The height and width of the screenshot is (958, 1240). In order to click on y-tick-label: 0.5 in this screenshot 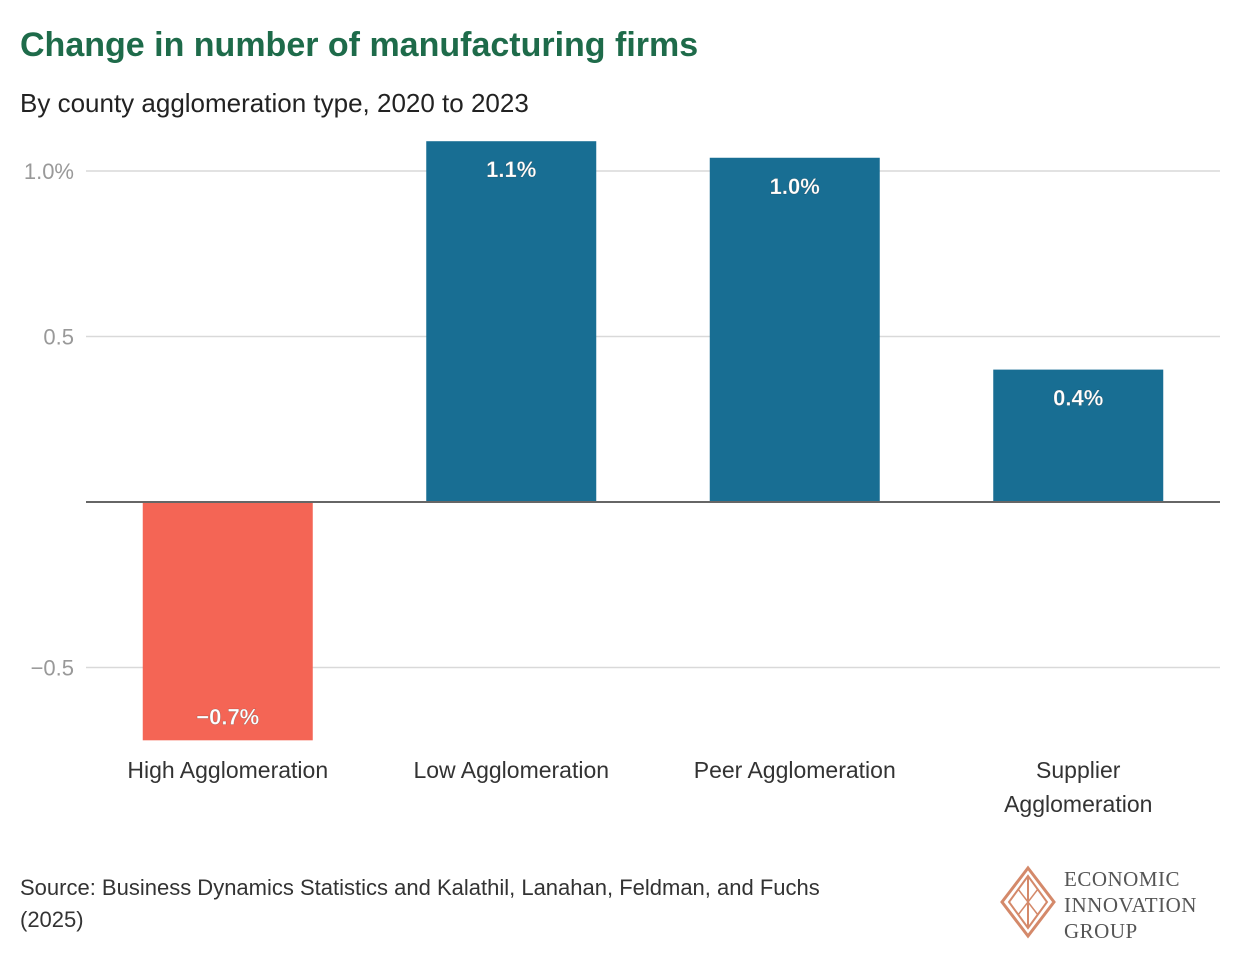, I will do `click(58, 337)`.